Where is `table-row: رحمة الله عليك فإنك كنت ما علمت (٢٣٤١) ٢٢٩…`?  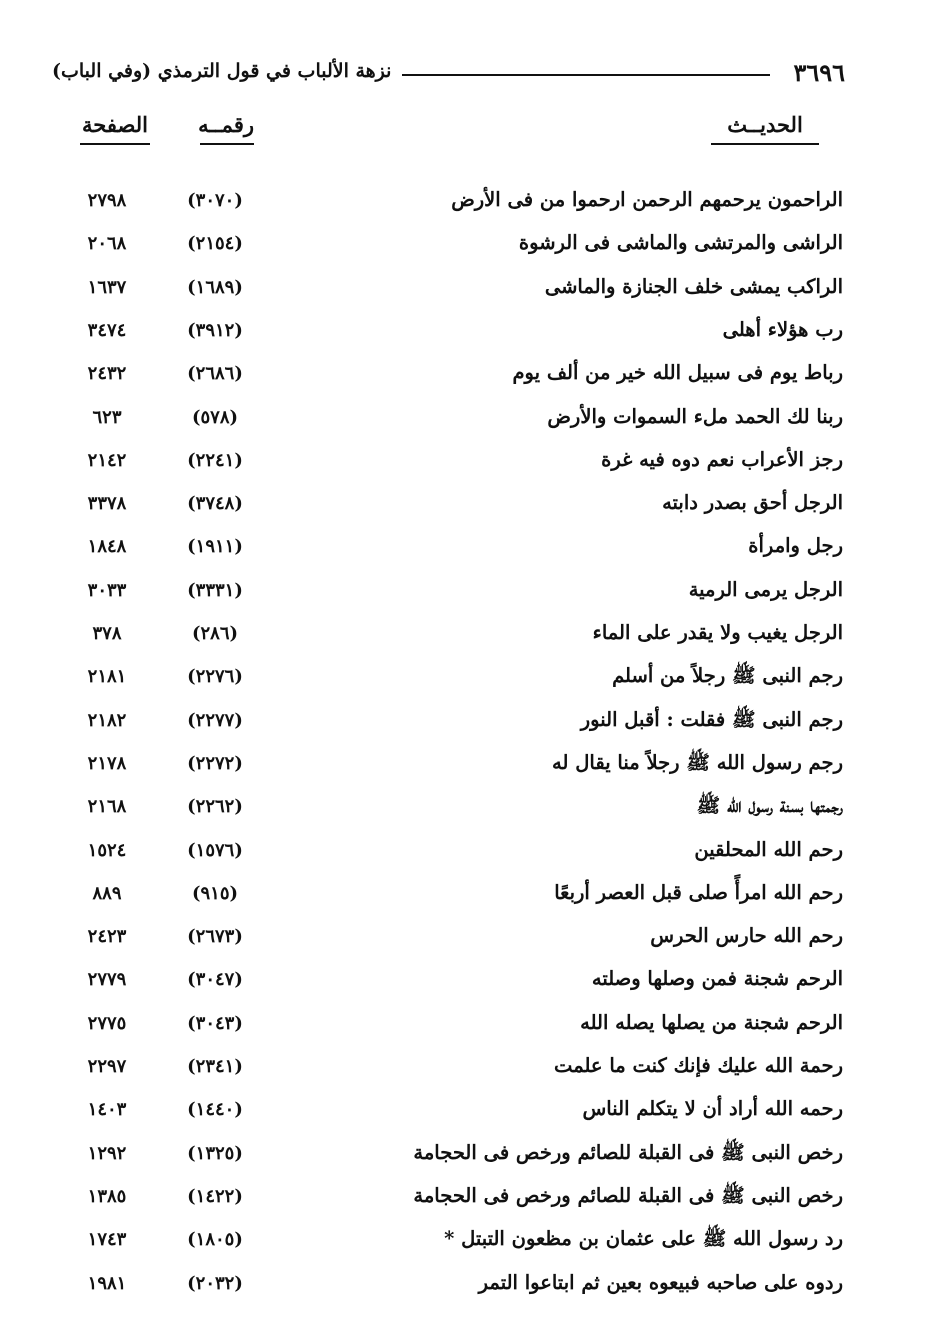 table-row: رحمة الله عليك فإنك كنت ما علمت (٢٣٤١) ٢٢٩… is located at coordinates (471, 1074).